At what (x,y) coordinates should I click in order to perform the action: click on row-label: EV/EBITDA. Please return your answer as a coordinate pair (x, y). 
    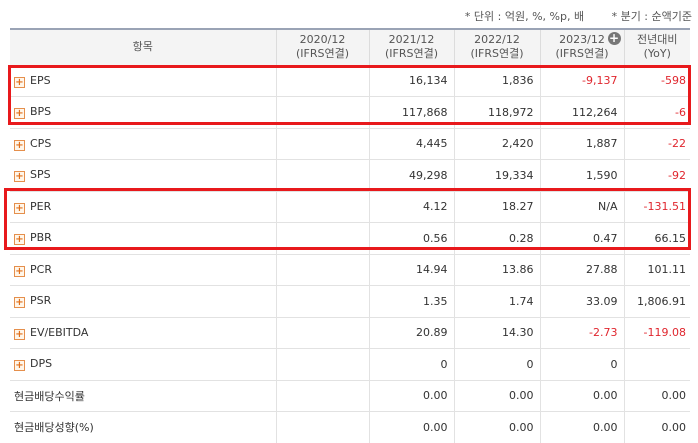
    Looking at the image, I should click on (59, 332).